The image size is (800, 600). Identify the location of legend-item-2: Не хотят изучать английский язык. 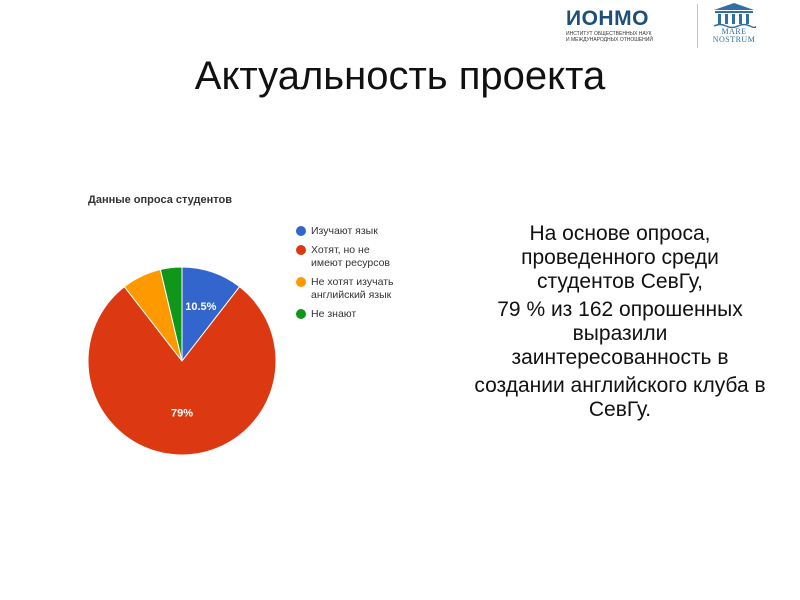
(348, 289).